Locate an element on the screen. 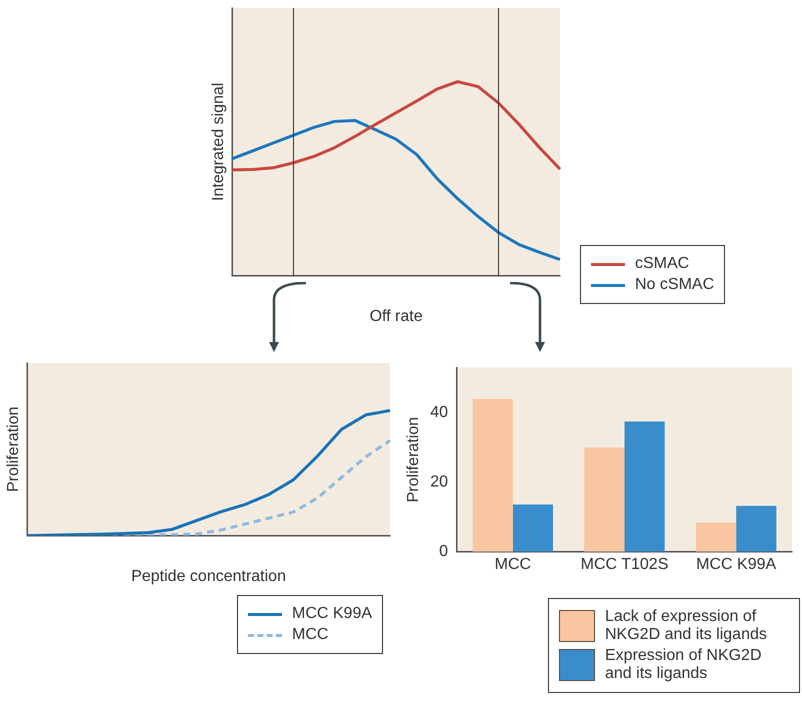 This screenshot has width=802, height=708. x-tick-label: MCC is located at coordinates (513, 564).